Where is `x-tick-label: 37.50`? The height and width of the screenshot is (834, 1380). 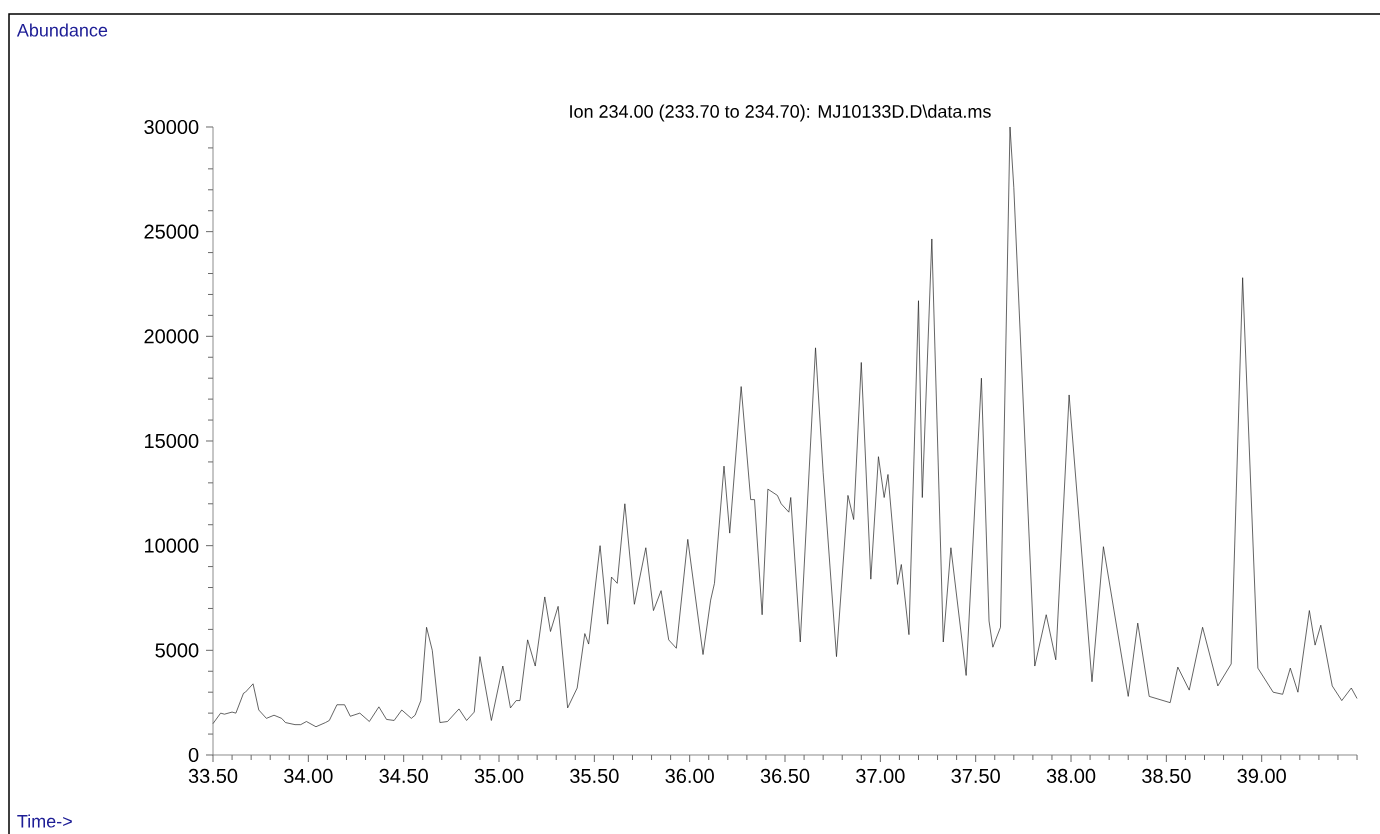
x-tick-label: 37.50 is located at coordinates (975, 776).